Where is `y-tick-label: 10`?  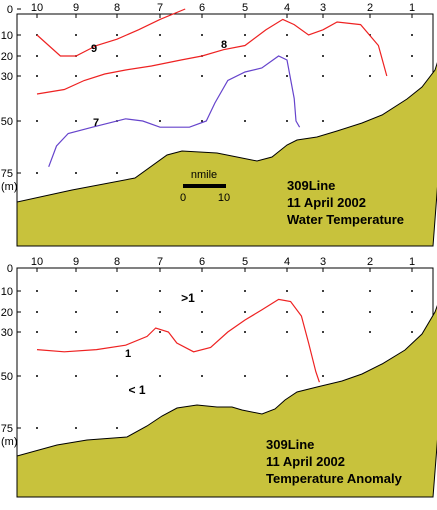
y-tick-label: 10 is located at coordinates (7, 36).